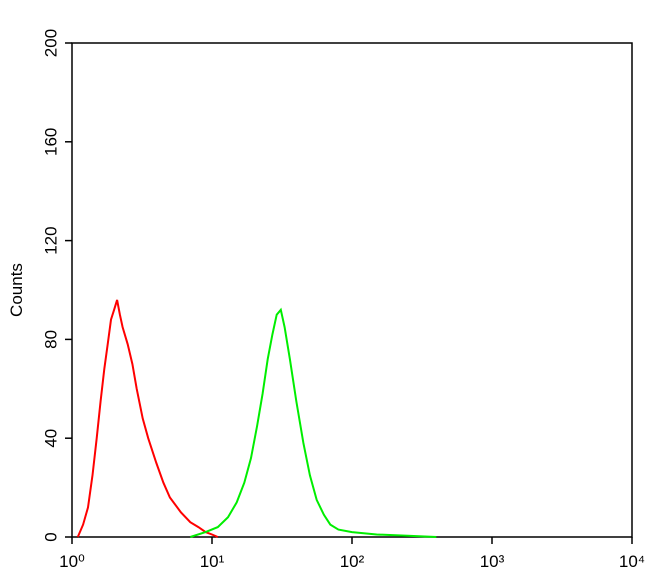  What do you see at coordinates (50, 536) in the screenshot?
I see `y-tick-label: 0` at bounding box center [50, 536].